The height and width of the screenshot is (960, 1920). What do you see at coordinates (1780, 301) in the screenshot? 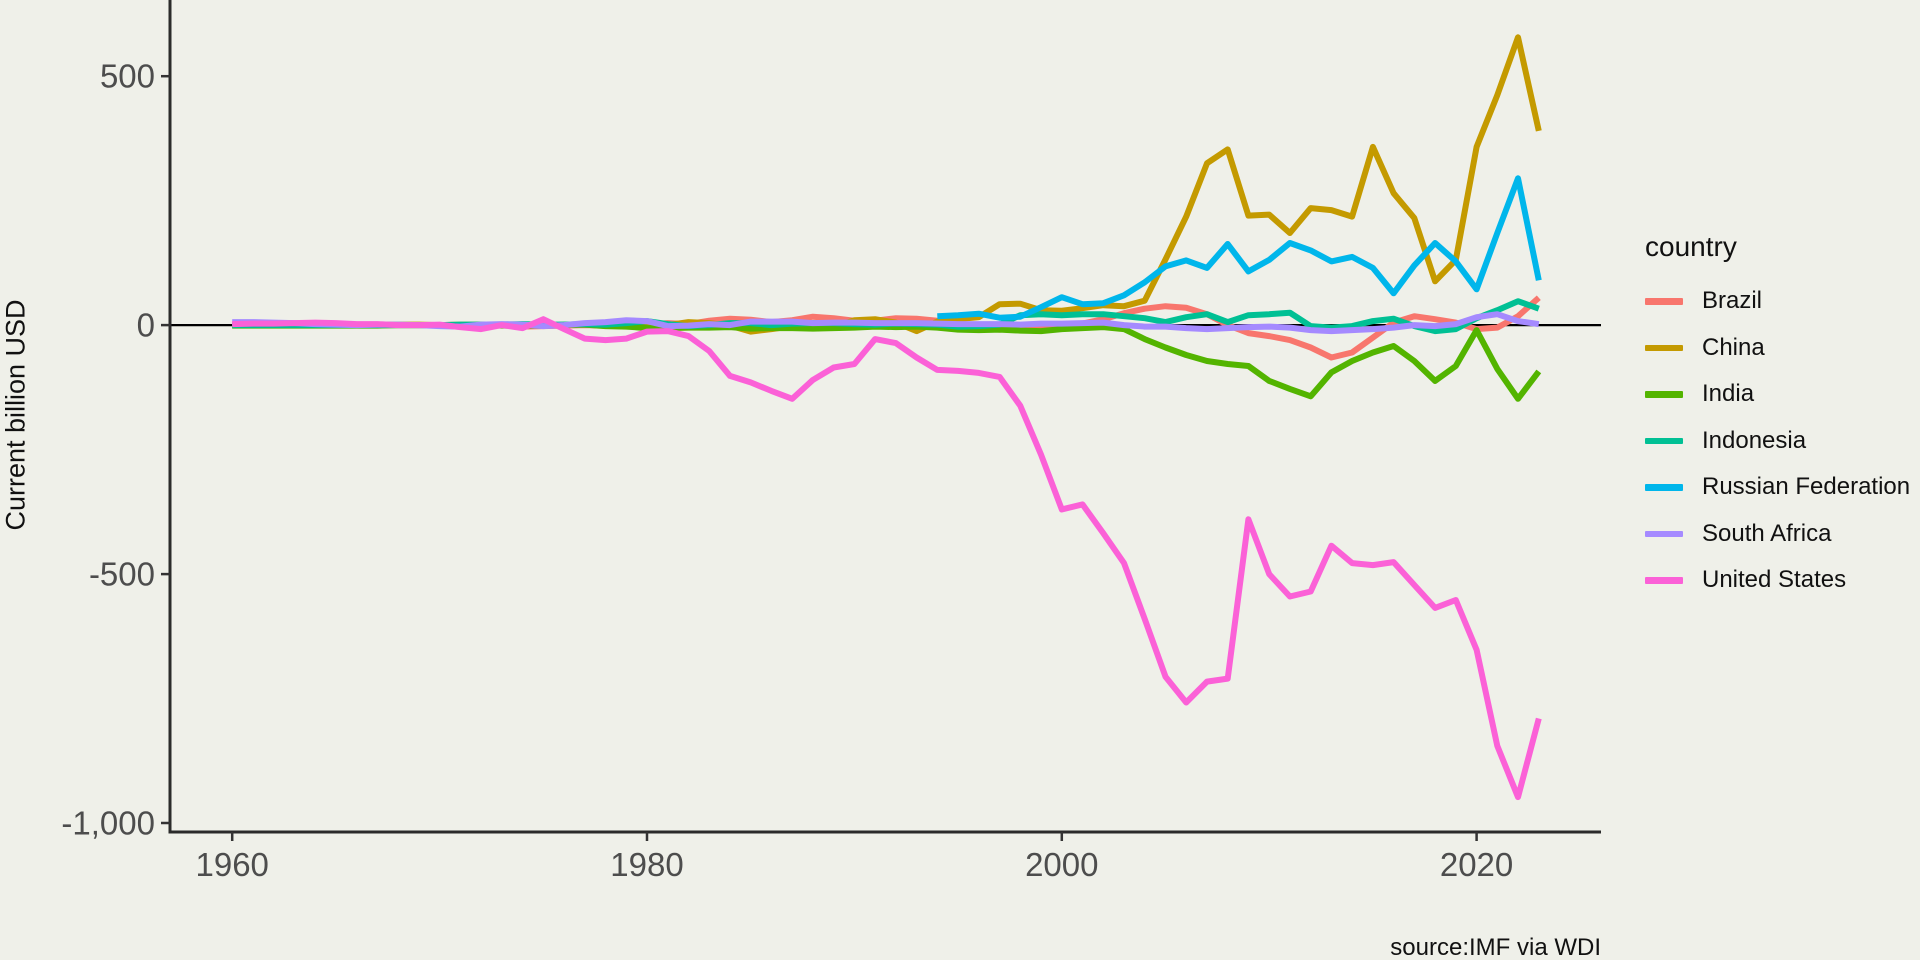
I see `legend-item-brazil: Brazil` at bounding box center [1780, 301].